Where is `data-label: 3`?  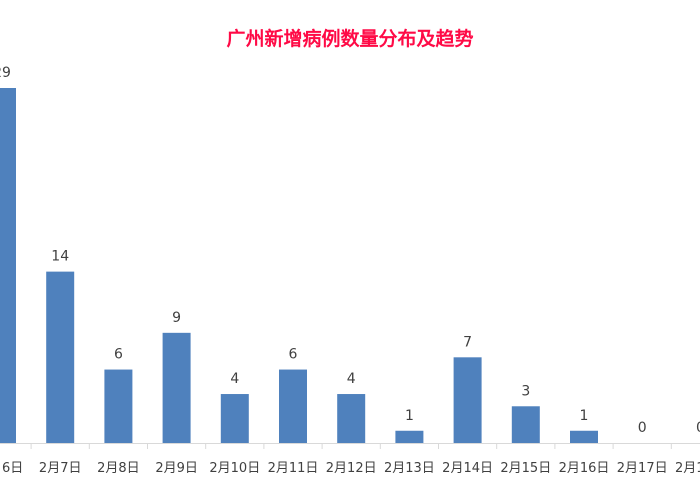 data-label: 3 is located at coordinates (525, 391).